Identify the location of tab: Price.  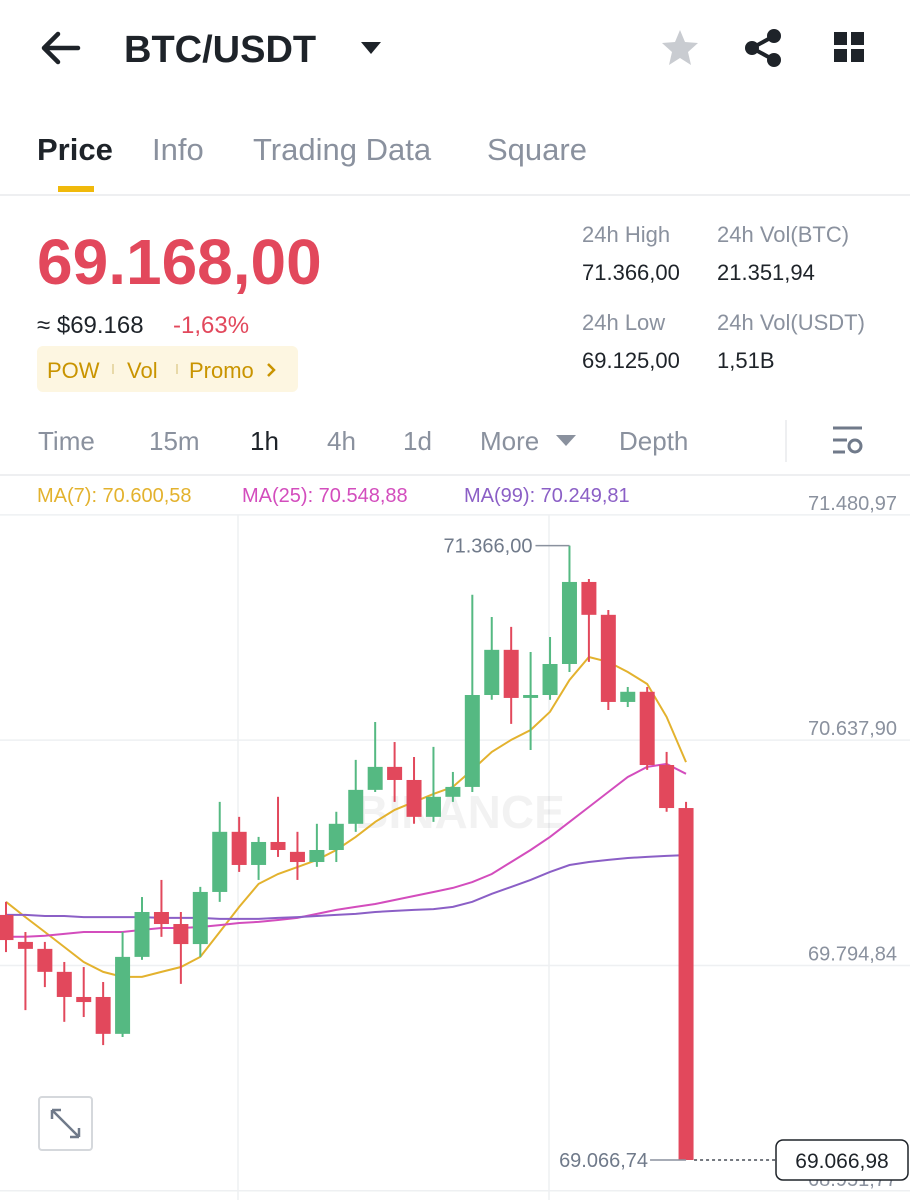
(75, 149).